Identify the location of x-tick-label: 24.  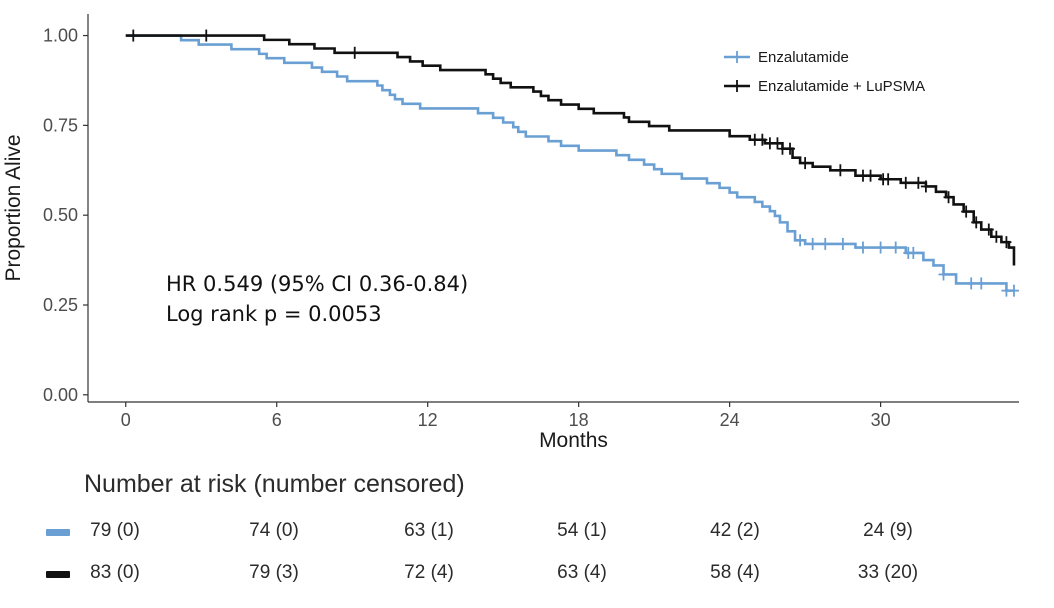
(730, 420).